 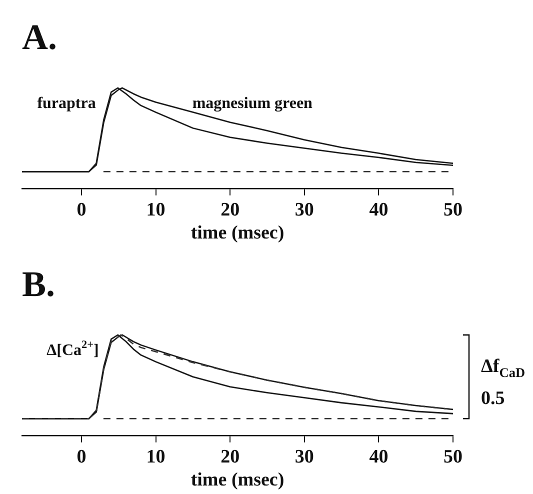 What do you see at coordinates (252, 103) in the screenshot?
I see `series-label: magnesium green` at bounding box center [252, 103].